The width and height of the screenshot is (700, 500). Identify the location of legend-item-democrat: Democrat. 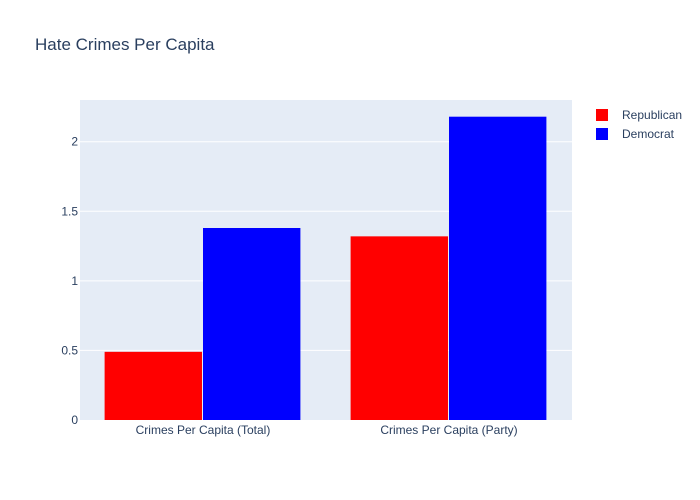
(635, 134).